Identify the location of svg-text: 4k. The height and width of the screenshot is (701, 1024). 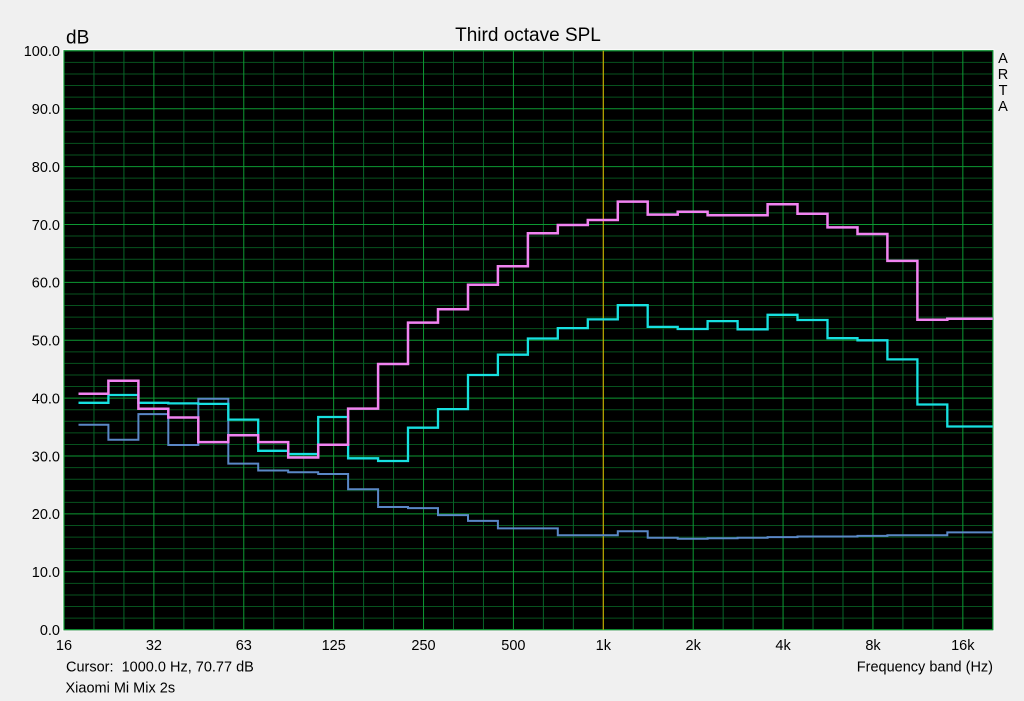
(783, 646).